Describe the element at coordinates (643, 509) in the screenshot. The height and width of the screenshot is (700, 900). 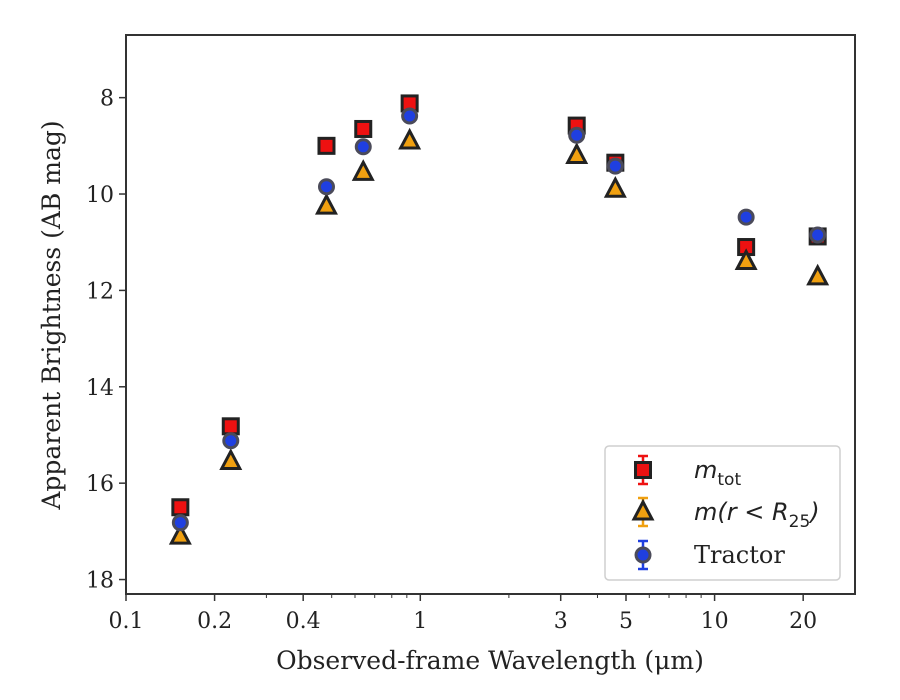
I see `legend-triangle-marker` at that location.